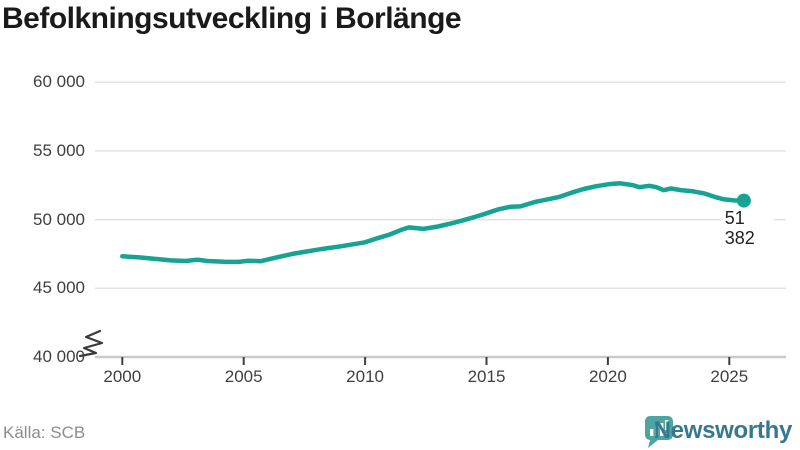 This screenshot has height=450, width=800. I want to click on newsworthy-logo-icon, so click(659, 432).